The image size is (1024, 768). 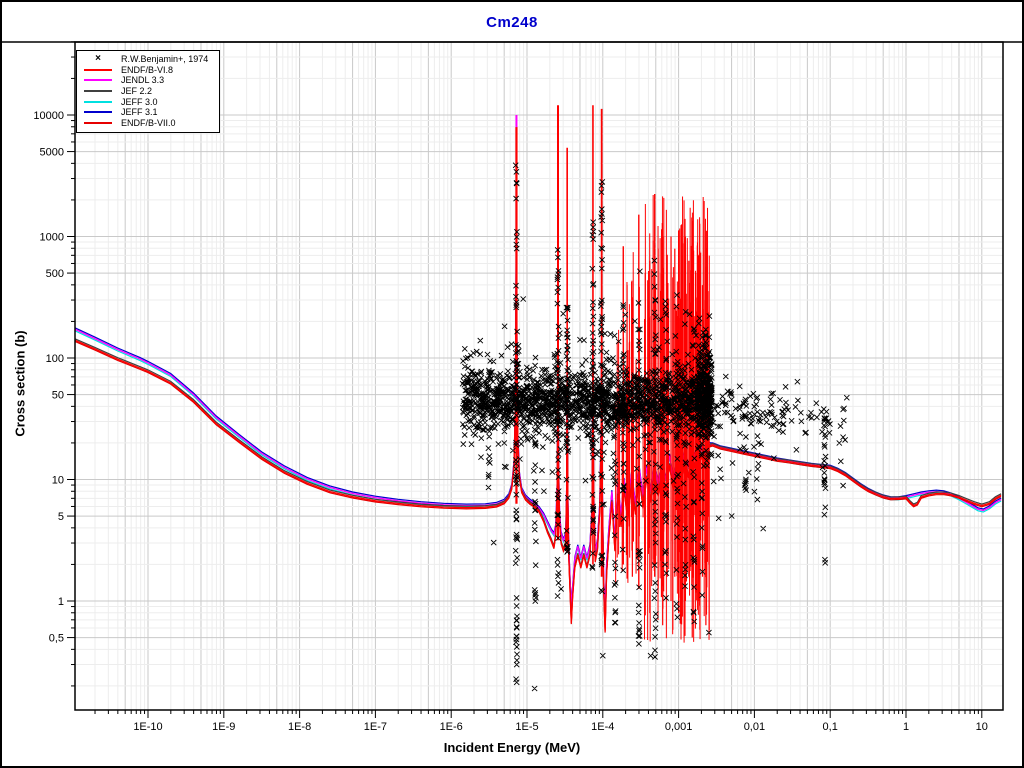 I want to click on legend-entry: × R.W.Benjamin+, 1974, so click(x=148, y=59).